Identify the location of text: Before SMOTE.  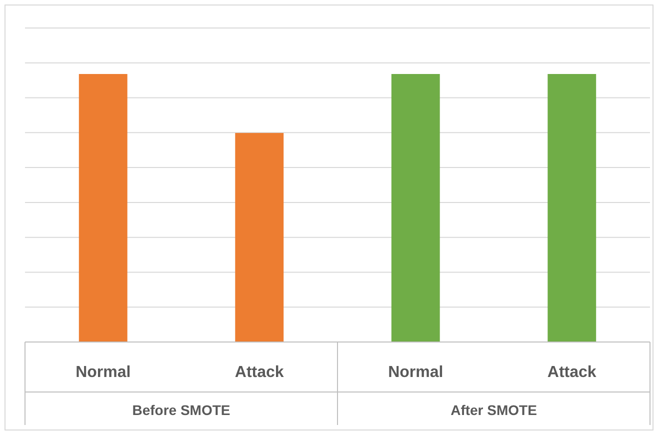
(181, 410).